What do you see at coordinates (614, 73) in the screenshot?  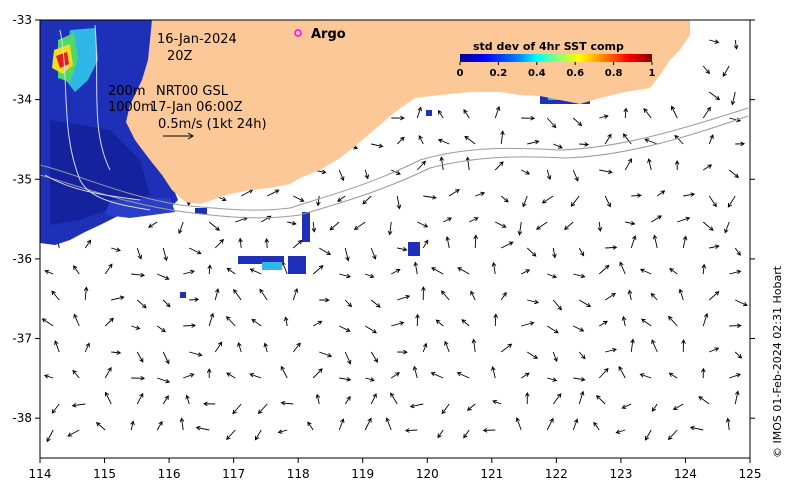 I see `colorbar-tick-label: 0.8` at bounding box center [614, 73].